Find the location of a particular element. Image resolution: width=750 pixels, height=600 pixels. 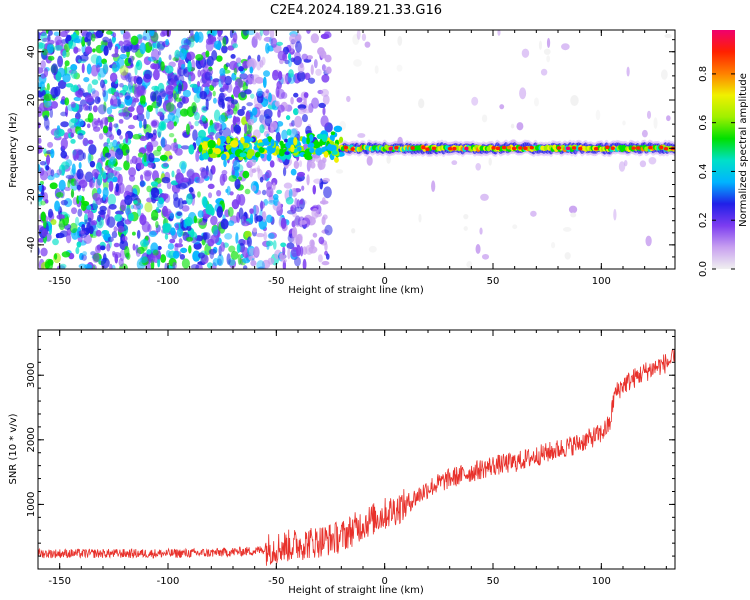

spectrogram-y-axis-label: Frequency (Hz) is located at coordinates (13, 150).